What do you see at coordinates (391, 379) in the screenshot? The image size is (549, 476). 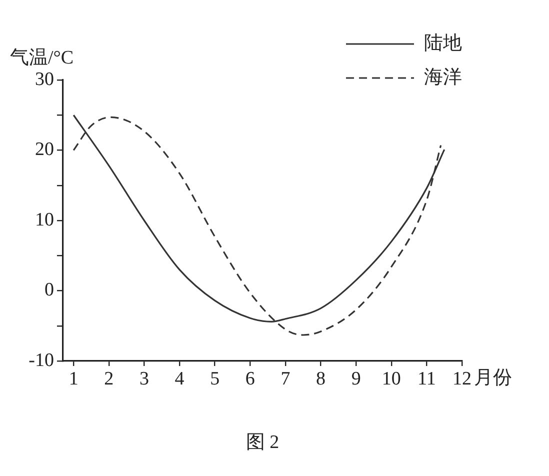 I see `x-tick-label: 10` at bounding box center [391, 379].